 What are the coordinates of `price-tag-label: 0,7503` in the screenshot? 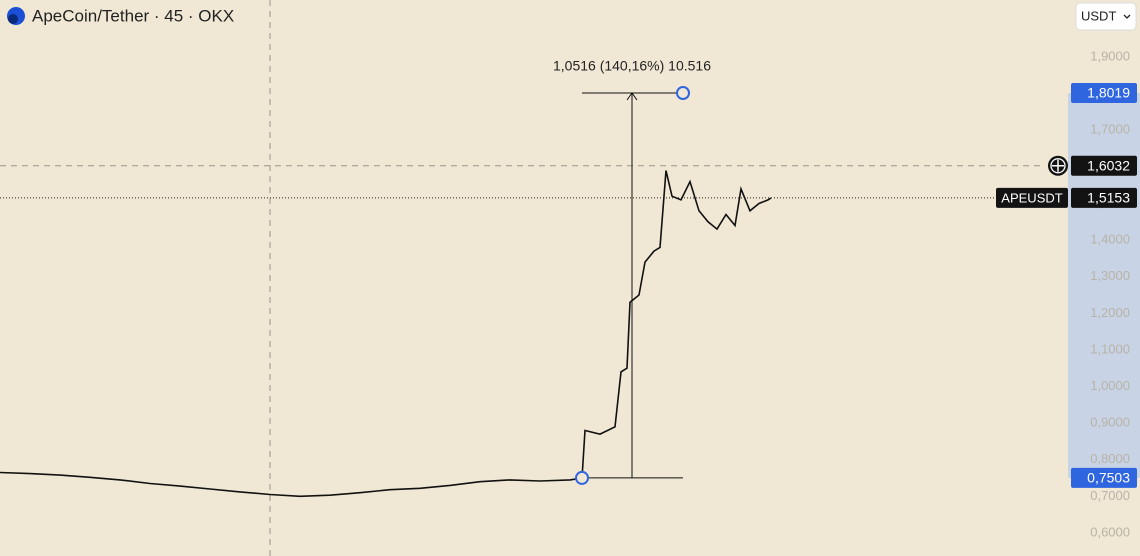 It's located at (1108, 478).